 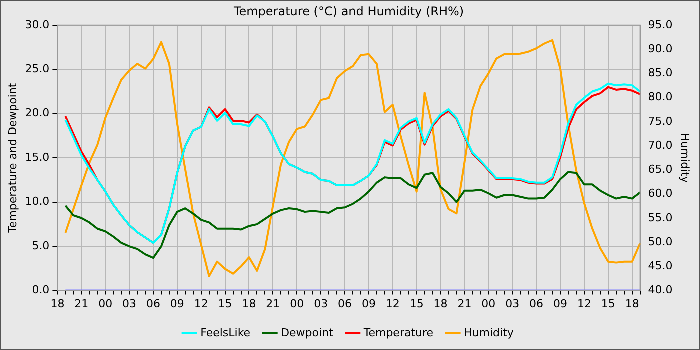 What do you see at coordinates (225, 333) in the screenshot?
I see `legend-label: FeelsLike` at bounding box center [225, 333].